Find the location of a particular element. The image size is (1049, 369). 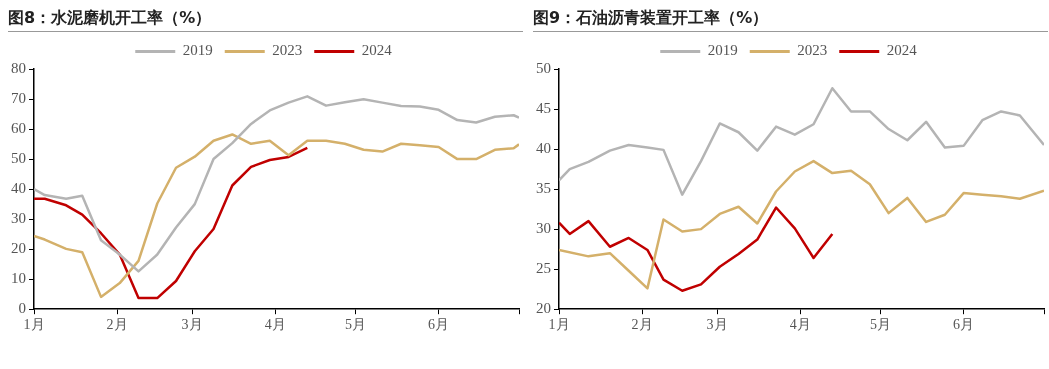

chart-title: 图8：水泥磨机开工率（%） is located at coordinates (265, 20).